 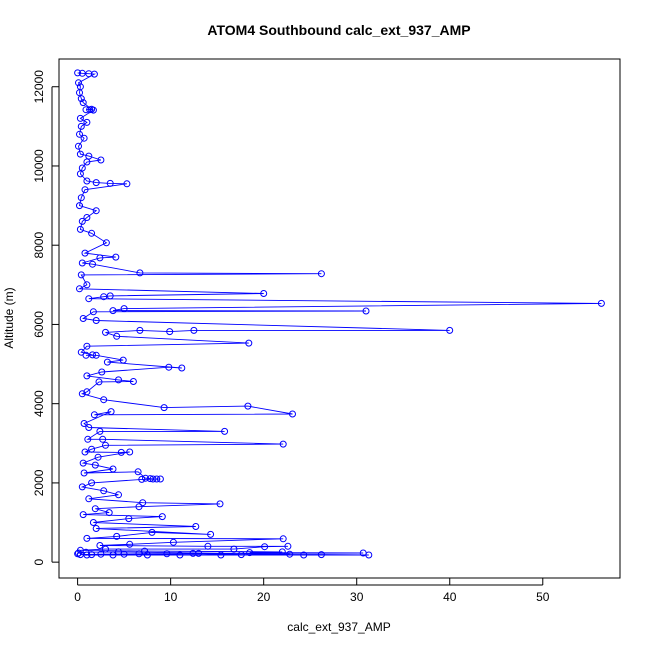 What do you see at coordinates (45, 317) in the screenshot?
I see `y-axis: 0 2000 4000 6000 8000 10000 12000` at bounding box center [45, 317].